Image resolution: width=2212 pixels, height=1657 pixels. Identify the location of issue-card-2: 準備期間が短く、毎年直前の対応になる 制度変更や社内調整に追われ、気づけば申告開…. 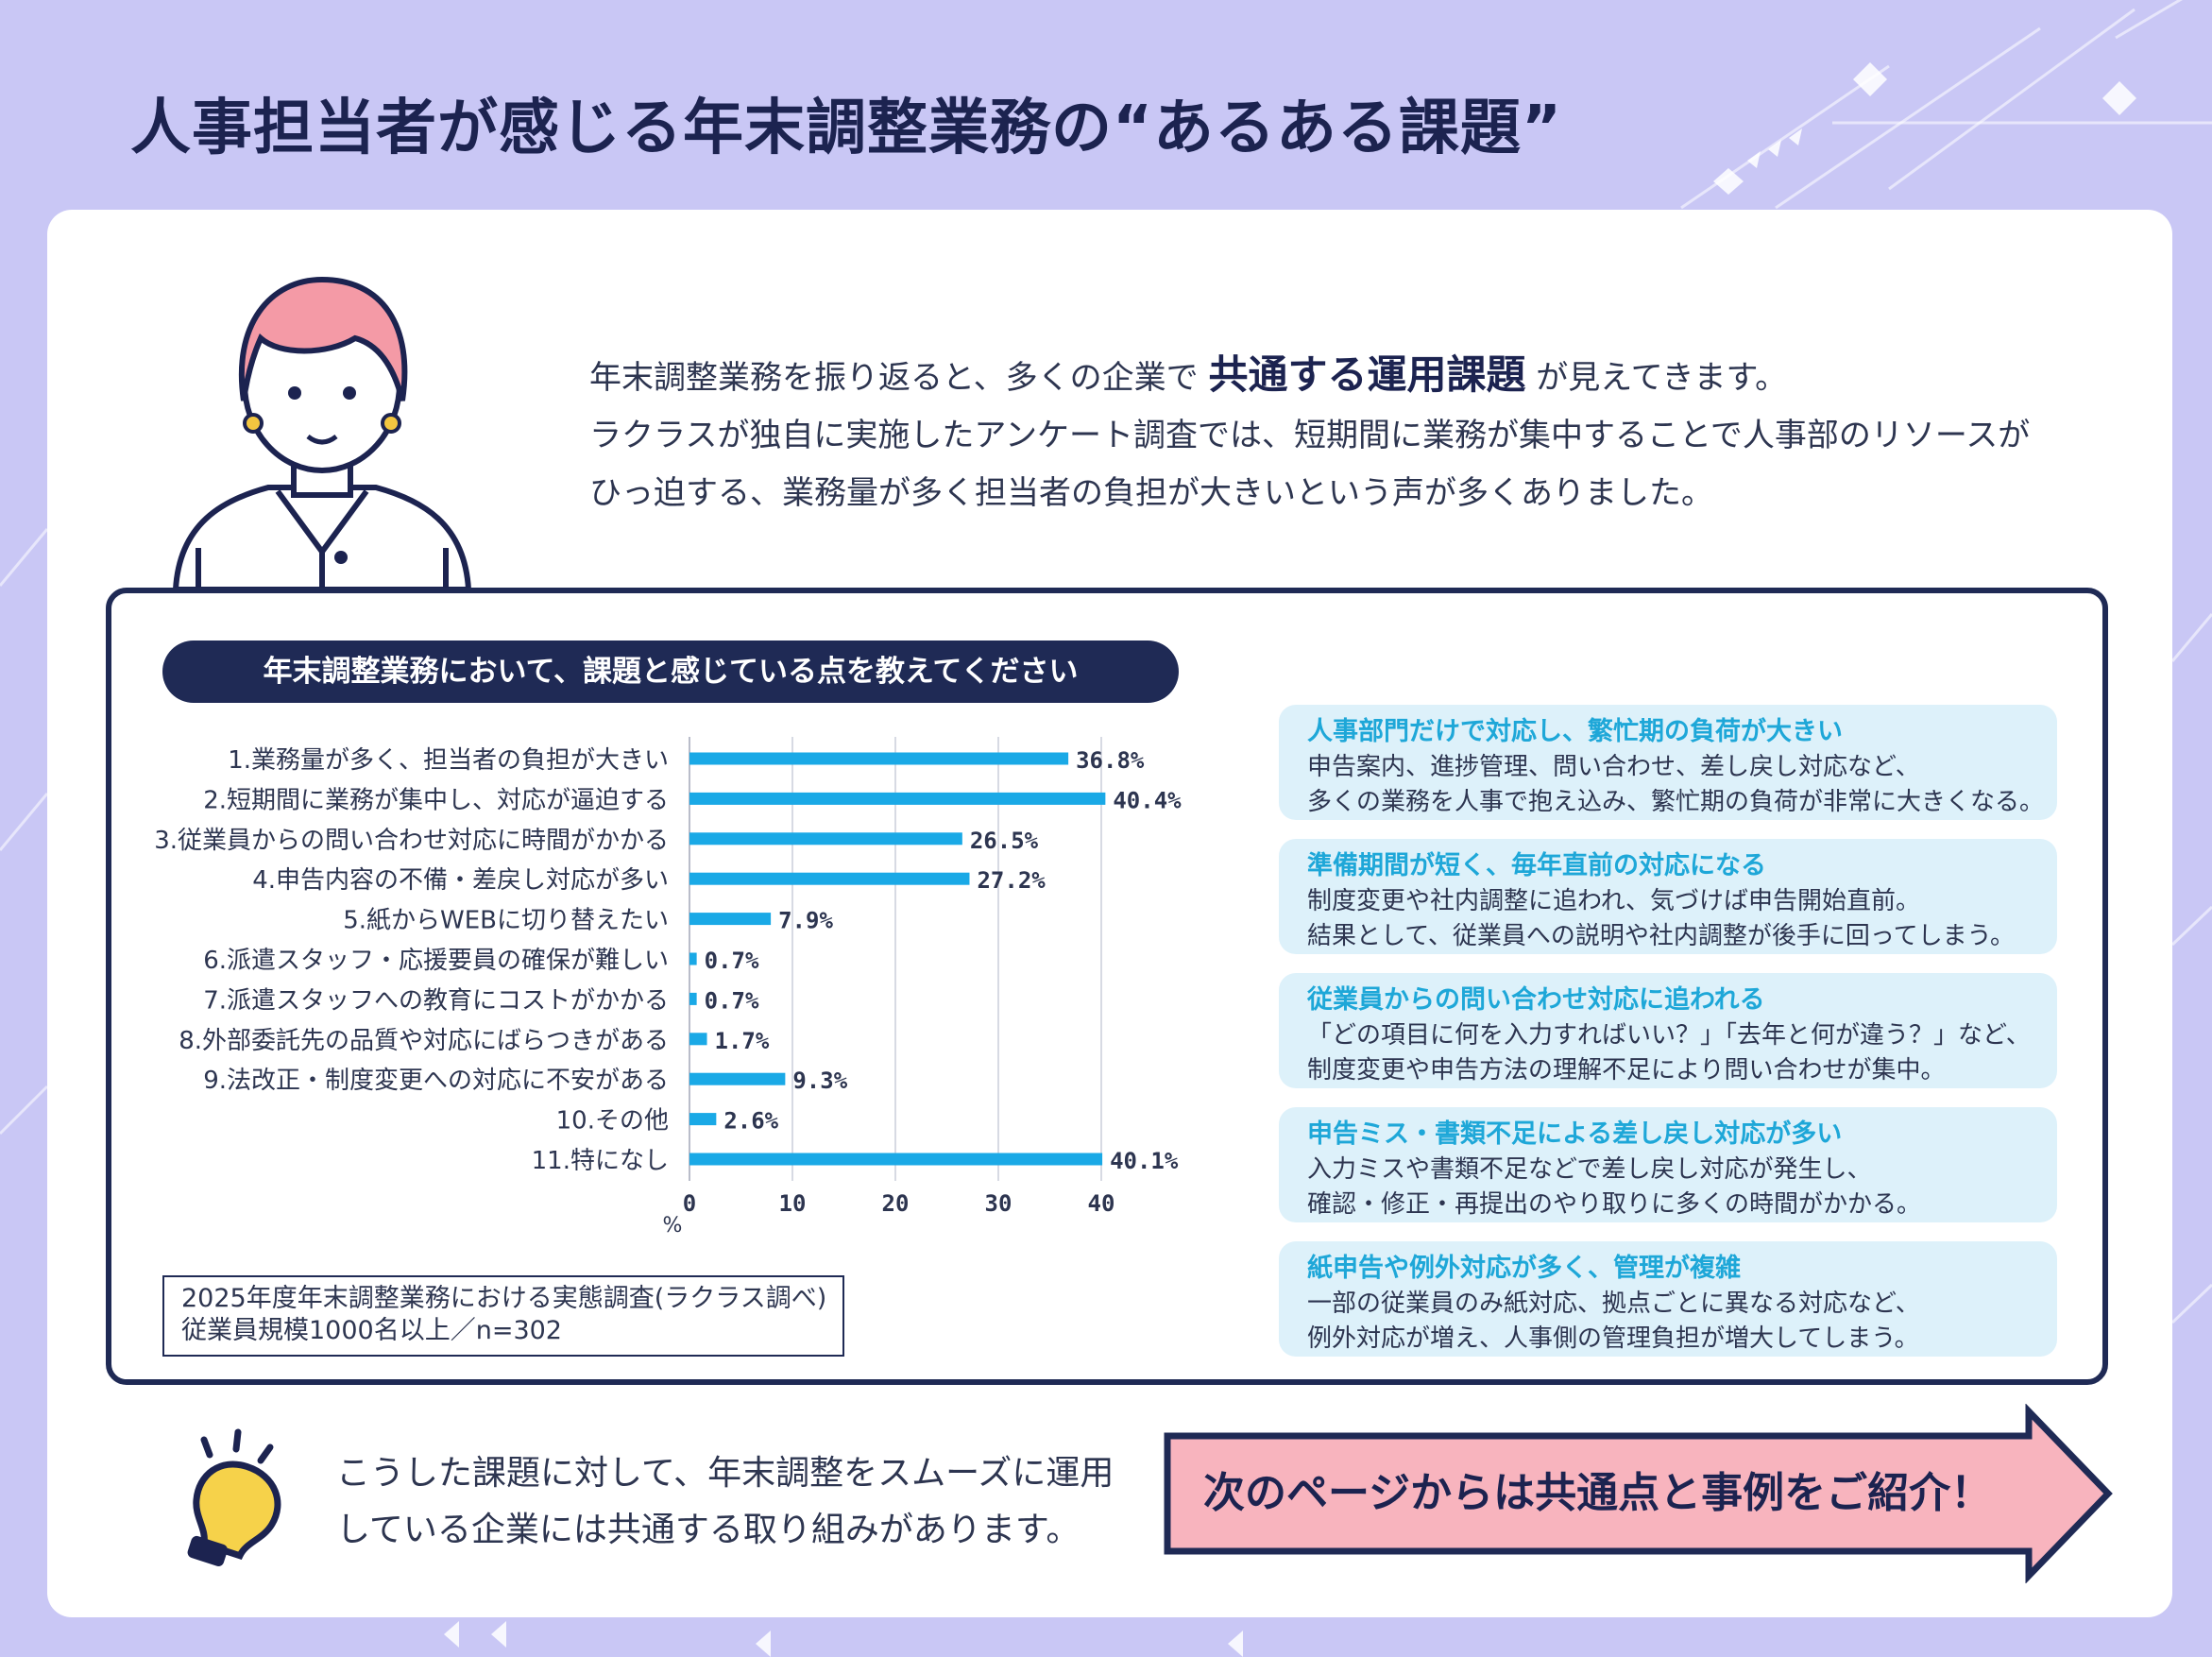
(1668, 896).